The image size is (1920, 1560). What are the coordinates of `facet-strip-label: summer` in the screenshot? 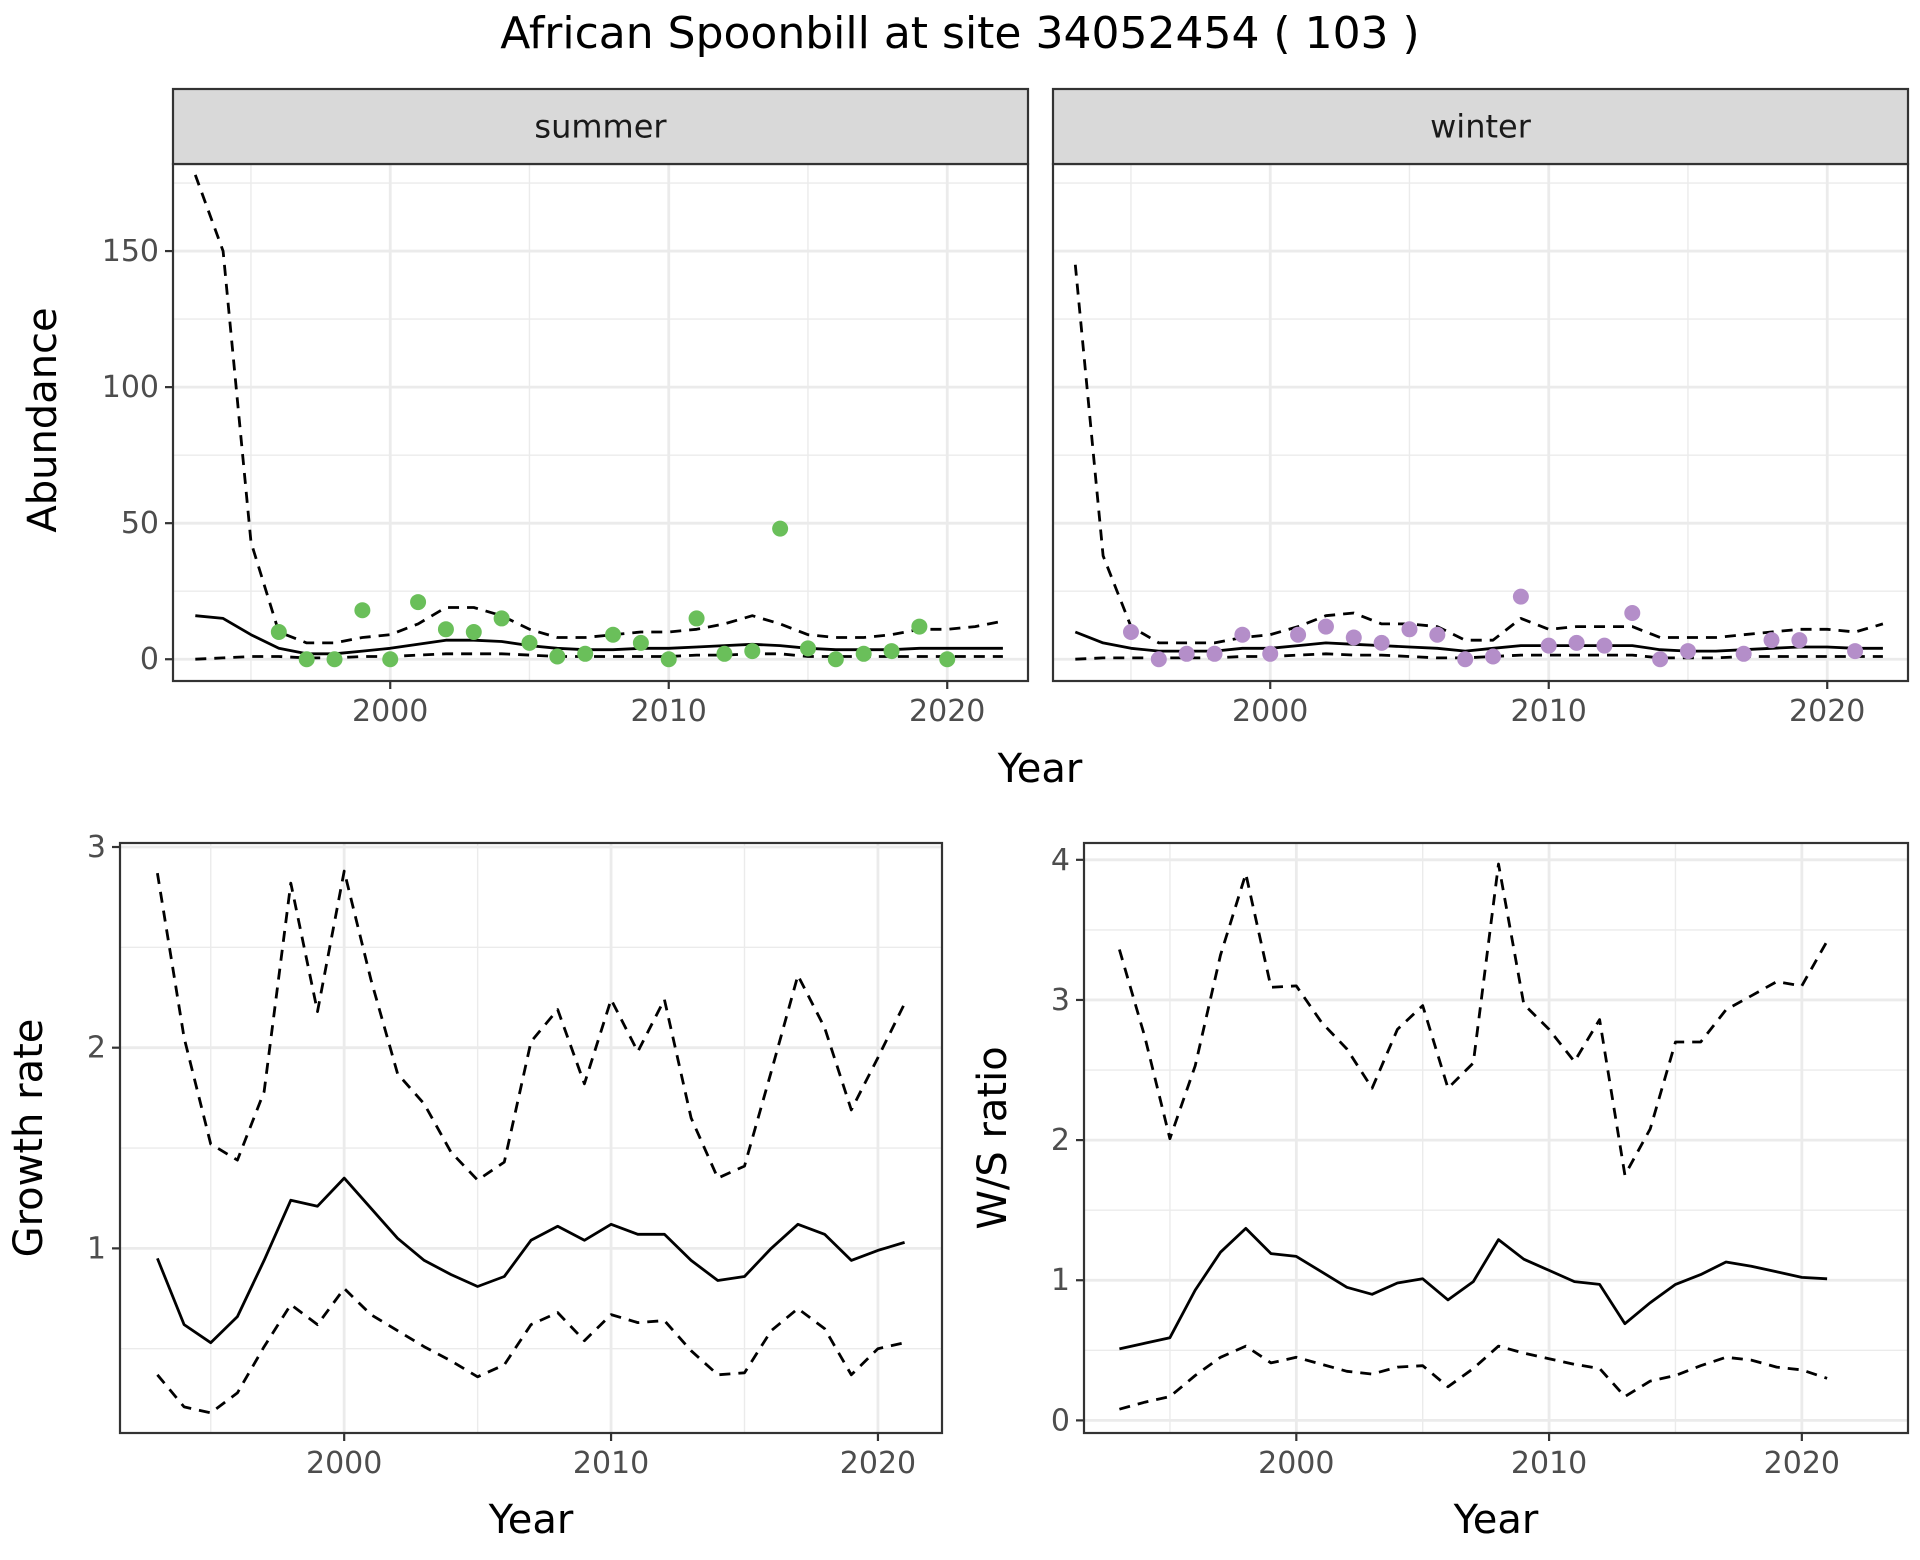 It's located at (600, 127).